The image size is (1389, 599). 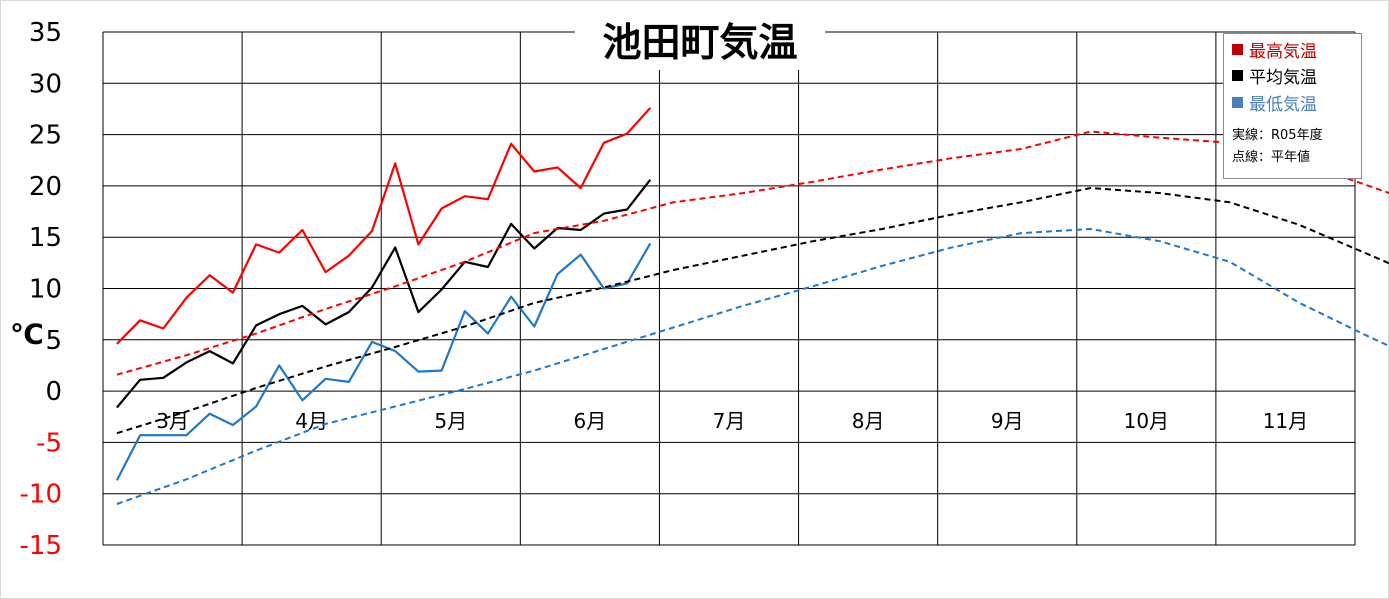 I want to click on legend-note-dashed: 点線：平年値, so click(x=1271, y=157).